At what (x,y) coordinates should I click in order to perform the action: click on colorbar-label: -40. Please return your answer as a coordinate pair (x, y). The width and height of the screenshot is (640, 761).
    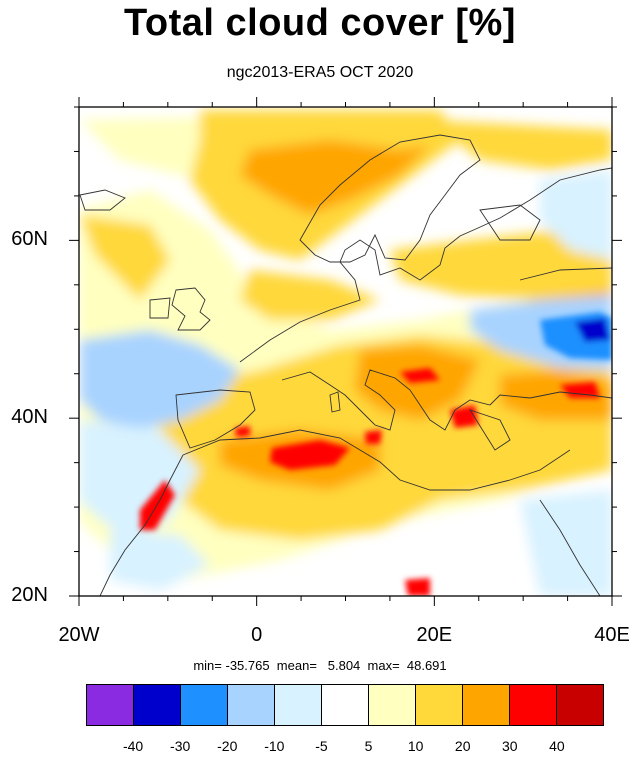
    Looking at the image, I should click on (133, 746).